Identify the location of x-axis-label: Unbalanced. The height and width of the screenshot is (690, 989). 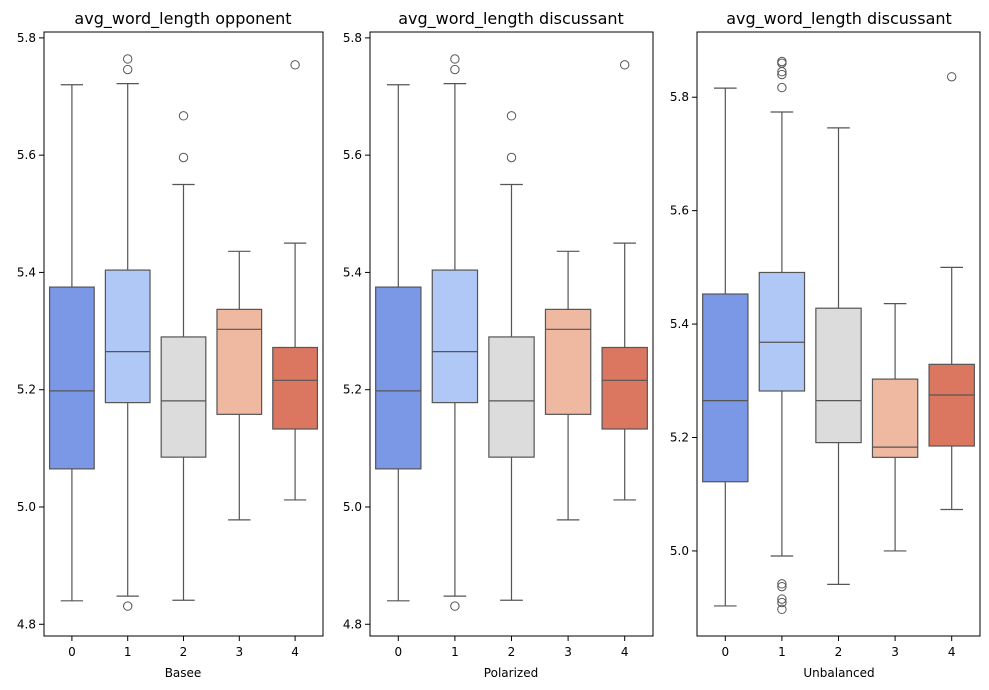
(838, 673).